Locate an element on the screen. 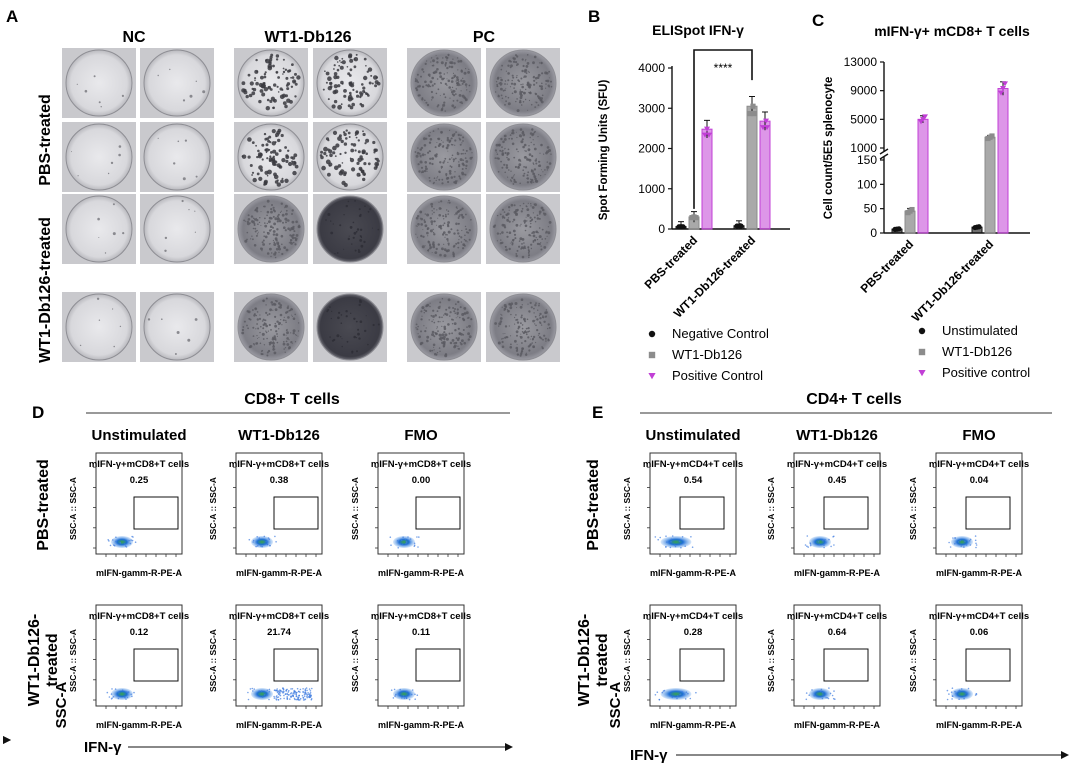  flow-column-header: WT1-Db126 is located at coordinates (279, 435).